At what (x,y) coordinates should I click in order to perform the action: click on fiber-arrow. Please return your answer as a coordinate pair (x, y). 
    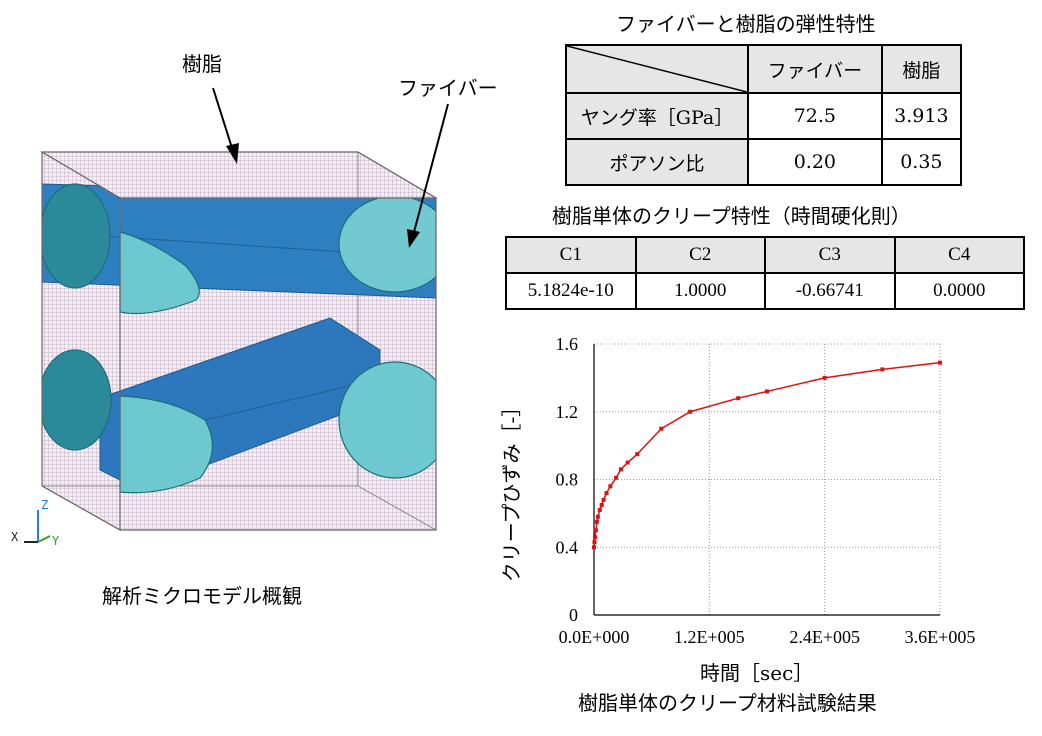
    Looking at the image, I should click on (428, 175).